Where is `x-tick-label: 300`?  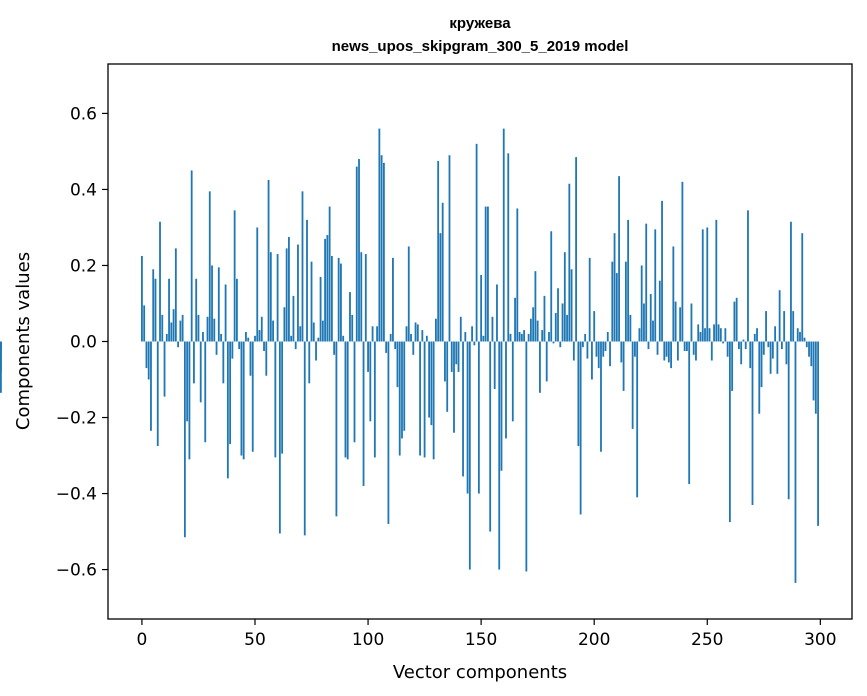
x-tick-label: 300 is located at coordinates (820, 640).